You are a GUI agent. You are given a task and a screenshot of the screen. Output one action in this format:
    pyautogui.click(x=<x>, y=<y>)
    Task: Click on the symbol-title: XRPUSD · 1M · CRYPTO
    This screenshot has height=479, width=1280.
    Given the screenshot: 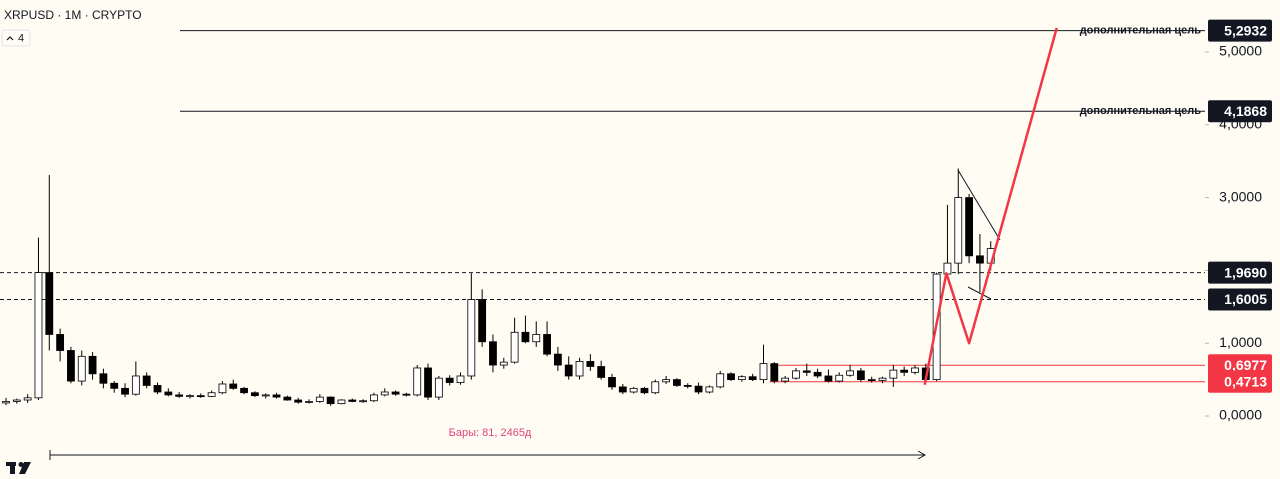 What is the action you would take?
    pyautogui.click(x=73, y=15)
    